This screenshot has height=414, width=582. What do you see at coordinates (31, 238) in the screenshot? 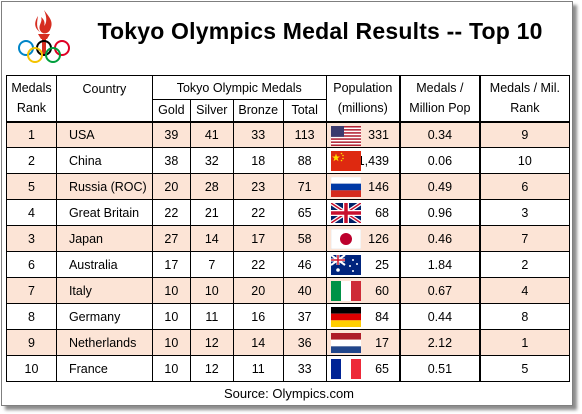
I see `cell-rank: 3` at bounding box center [31, 238].